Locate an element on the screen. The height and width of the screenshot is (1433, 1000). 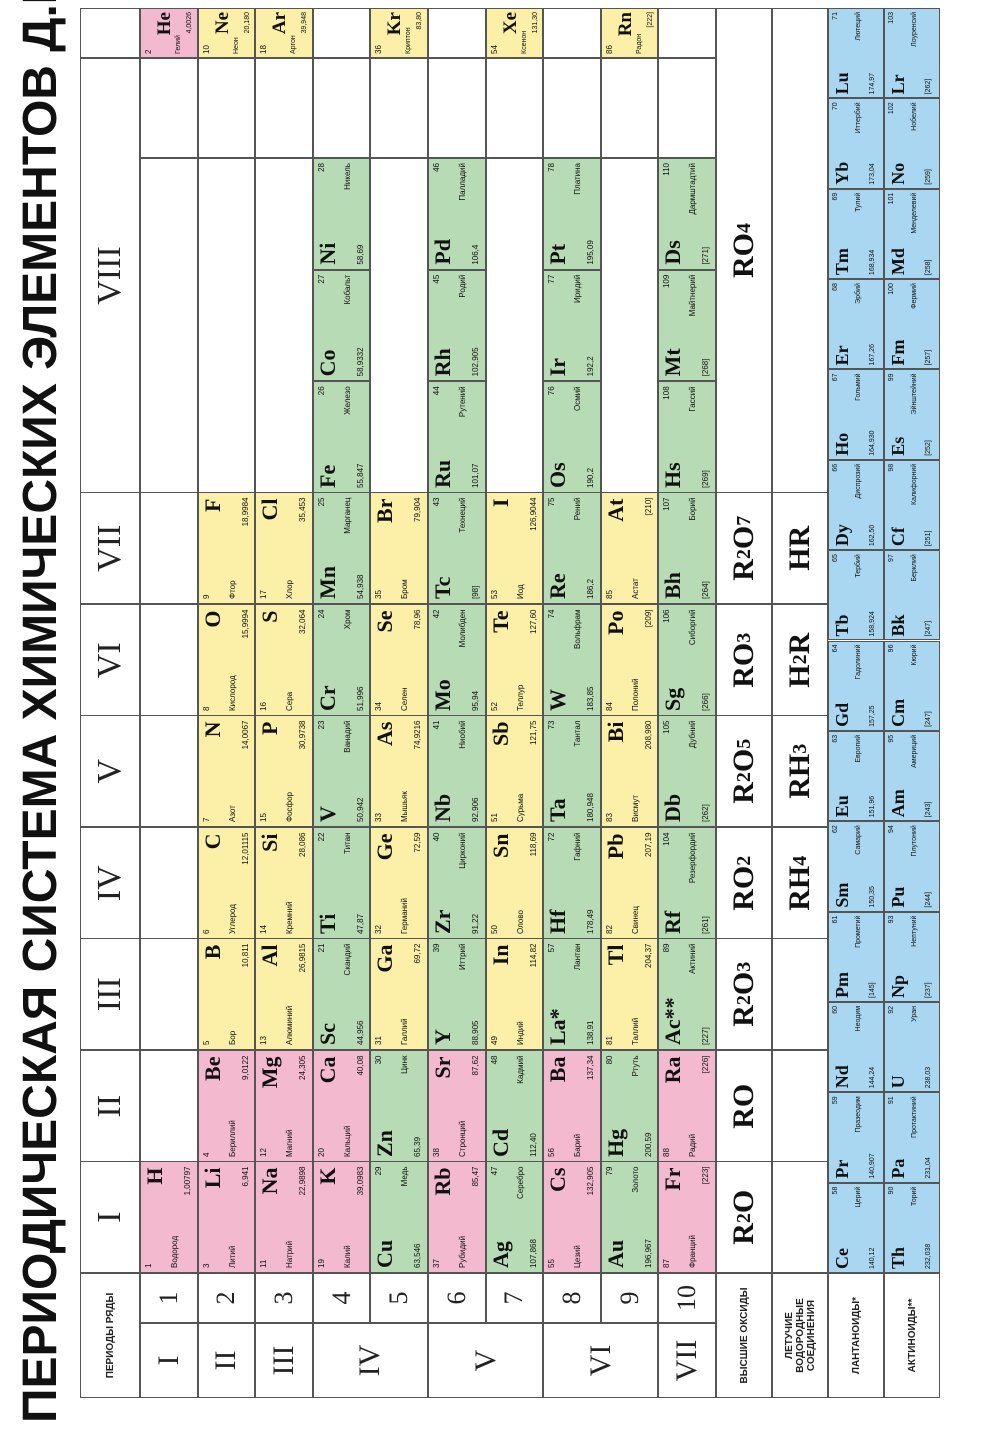
element-Lu: Lu 71 Лютеций 174,97 is located at coordinates (856, 53).